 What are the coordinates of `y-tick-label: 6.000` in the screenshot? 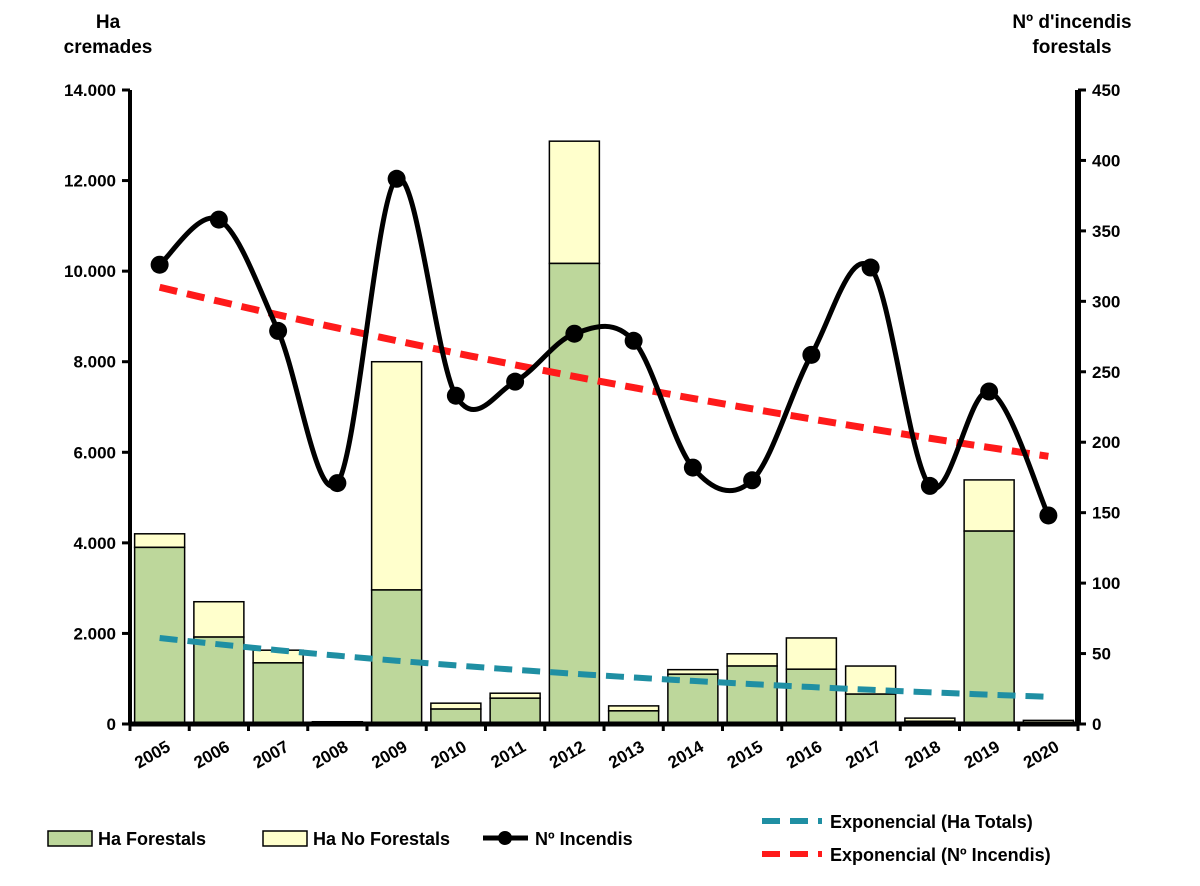 It's located at (94, 452).